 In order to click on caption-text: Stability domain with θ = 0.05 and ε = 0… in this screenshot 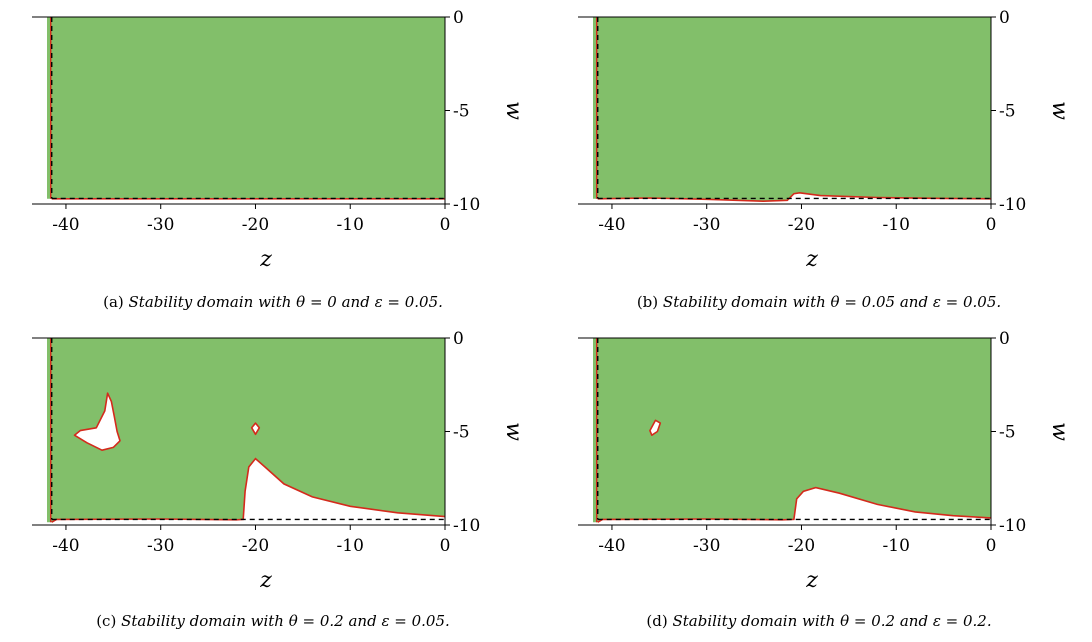, I will do `click(832, 302)`.